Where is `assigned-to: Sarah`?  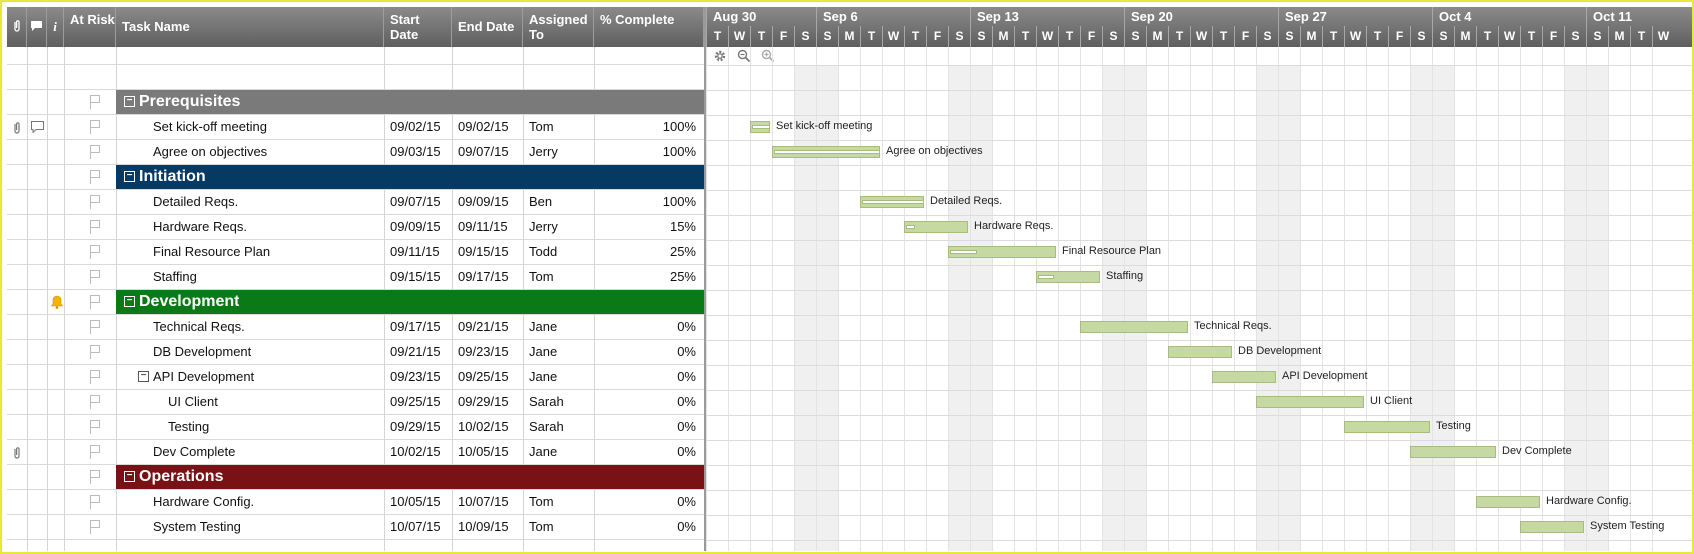 assigned-to: Sarah is located at coordinates (546, 401).